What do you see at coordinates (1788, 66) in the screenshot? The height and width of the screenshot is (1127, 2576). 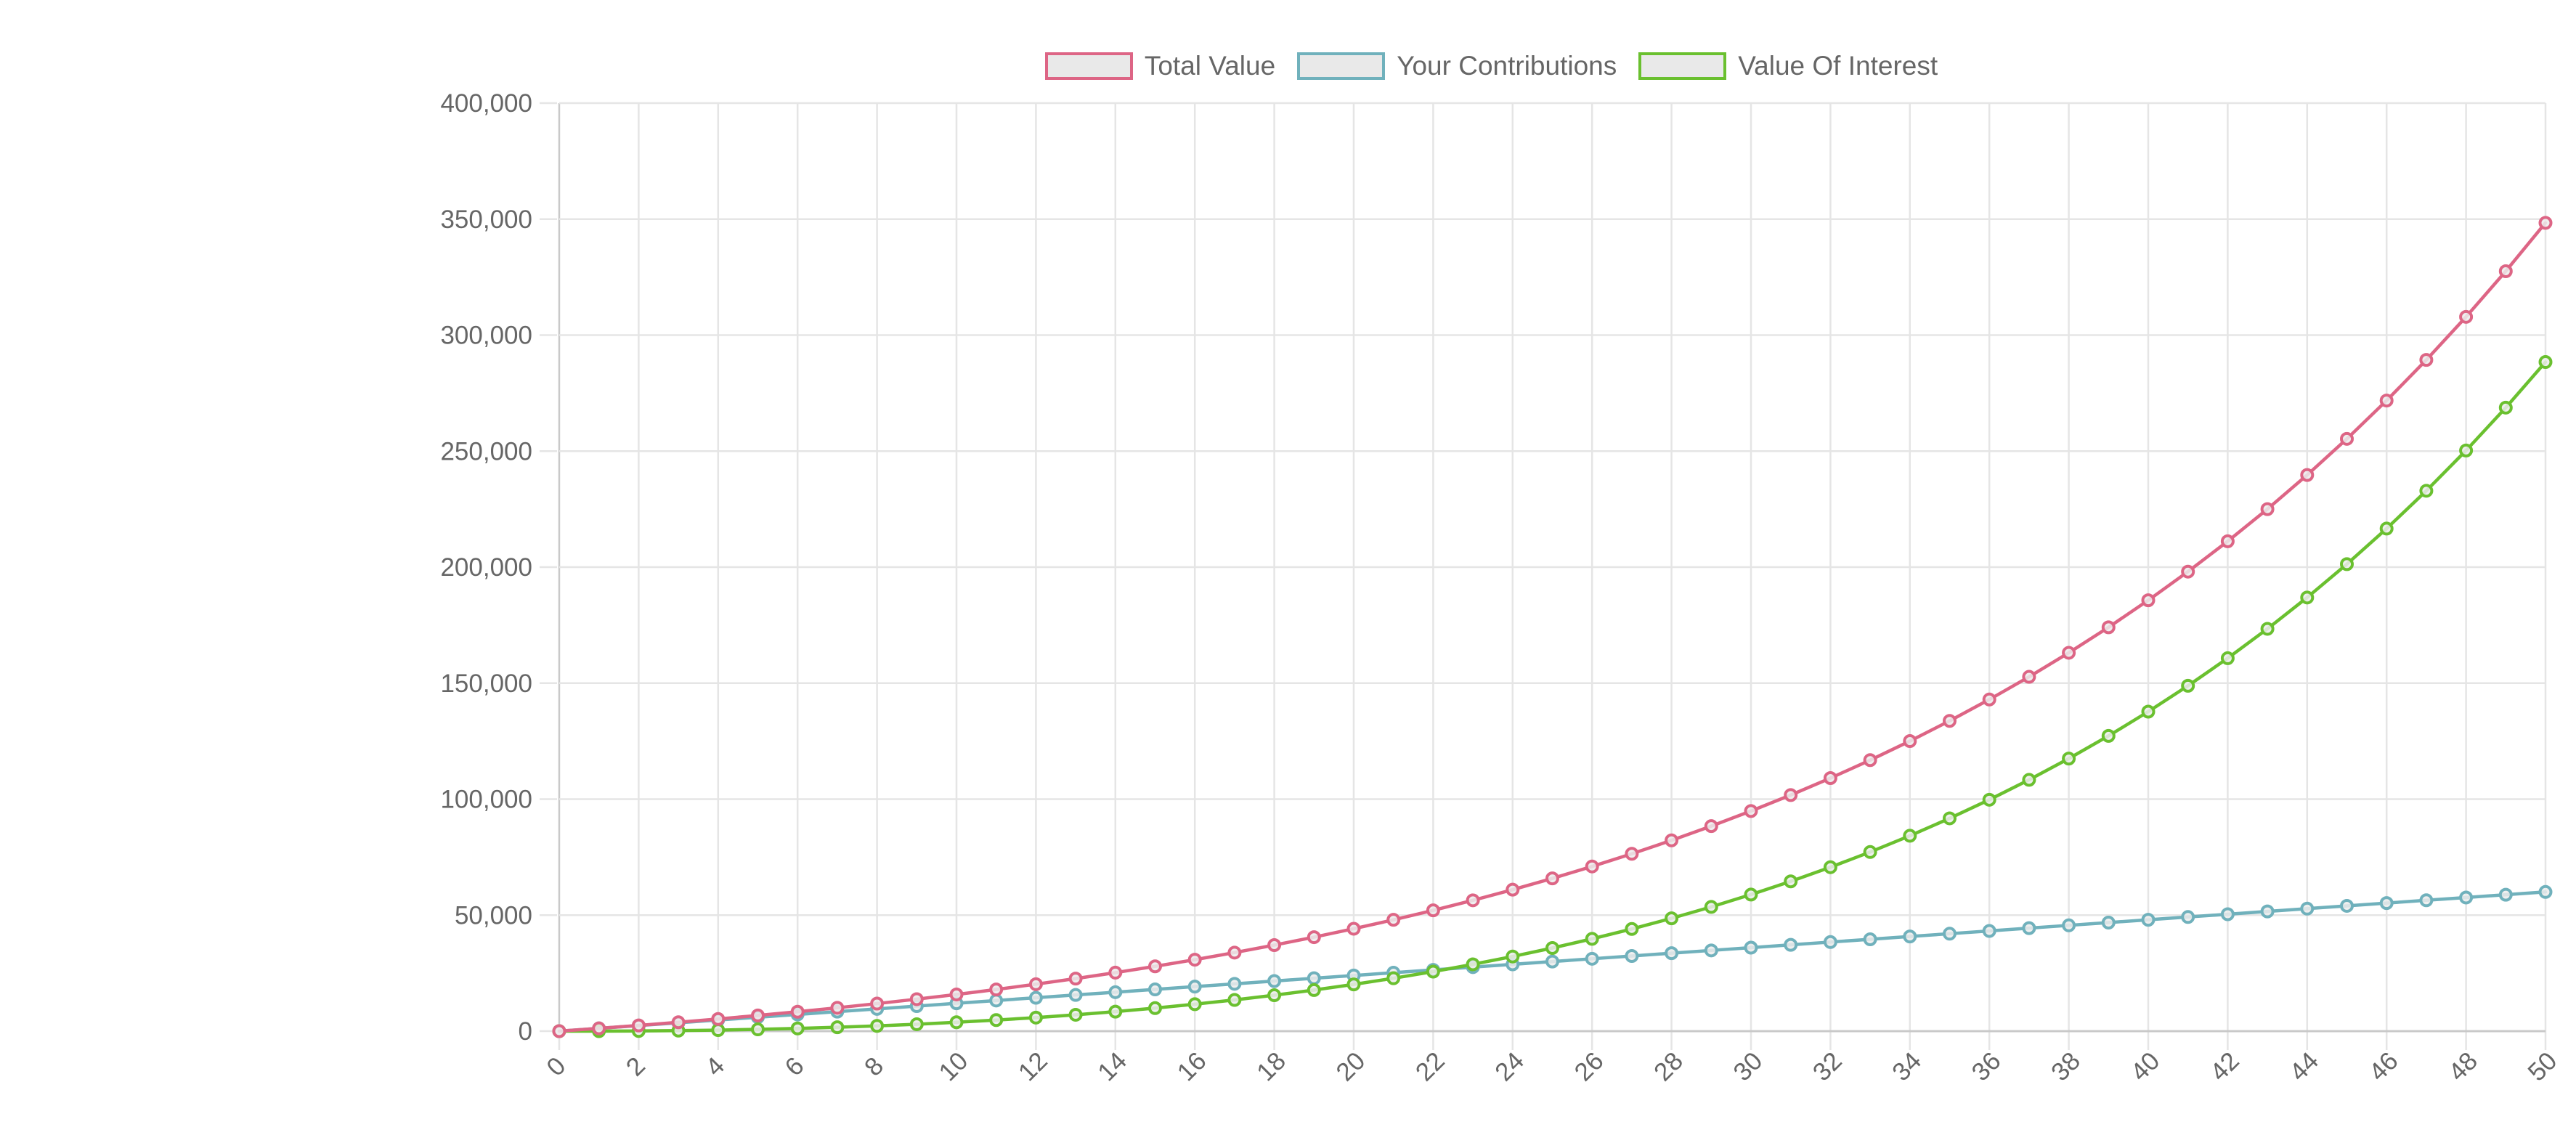 I see `legend-item-value-of-interest: Value Of Interest` at bounding box center [1788, 66].